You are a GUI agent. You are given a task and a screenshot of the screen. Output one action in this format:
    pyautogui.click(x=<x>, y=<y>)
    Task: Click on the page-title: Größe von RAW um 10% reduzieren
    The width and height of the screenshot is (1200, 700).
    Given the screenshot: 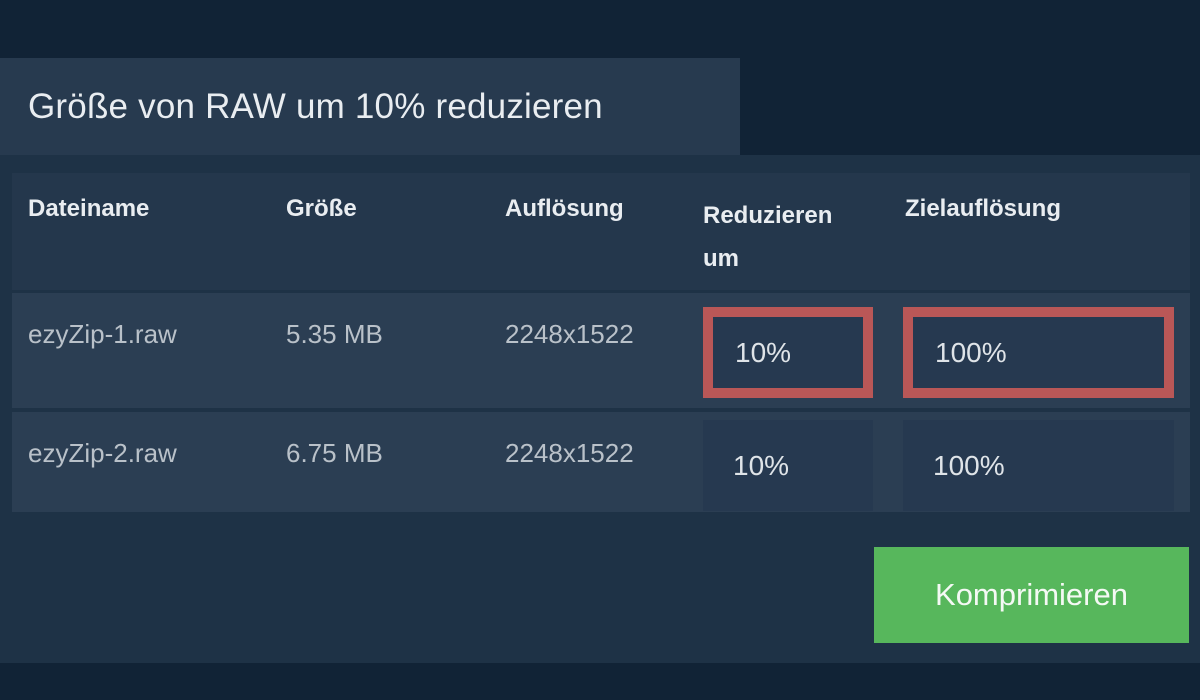 What is the action you would take?
    pyautogui.click(x=315, y=106)
    